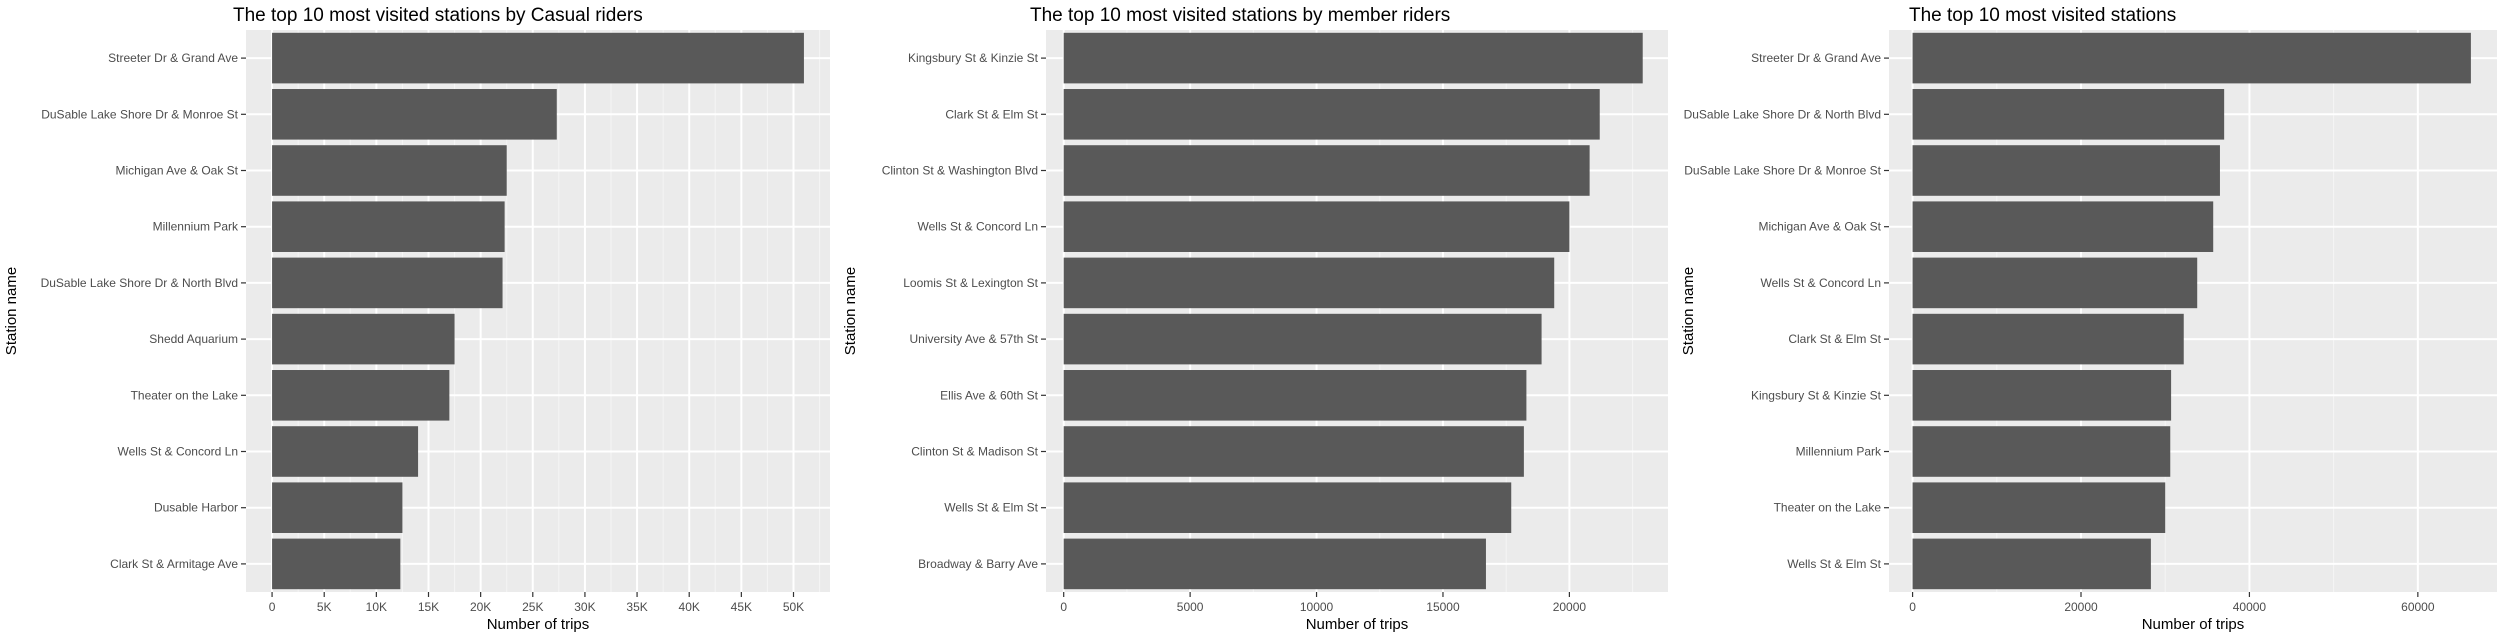  What do you see at coordinates (324, 607) in the screenshot?
I see `x-tick-label: 5K` at bounding box center [324, 607].